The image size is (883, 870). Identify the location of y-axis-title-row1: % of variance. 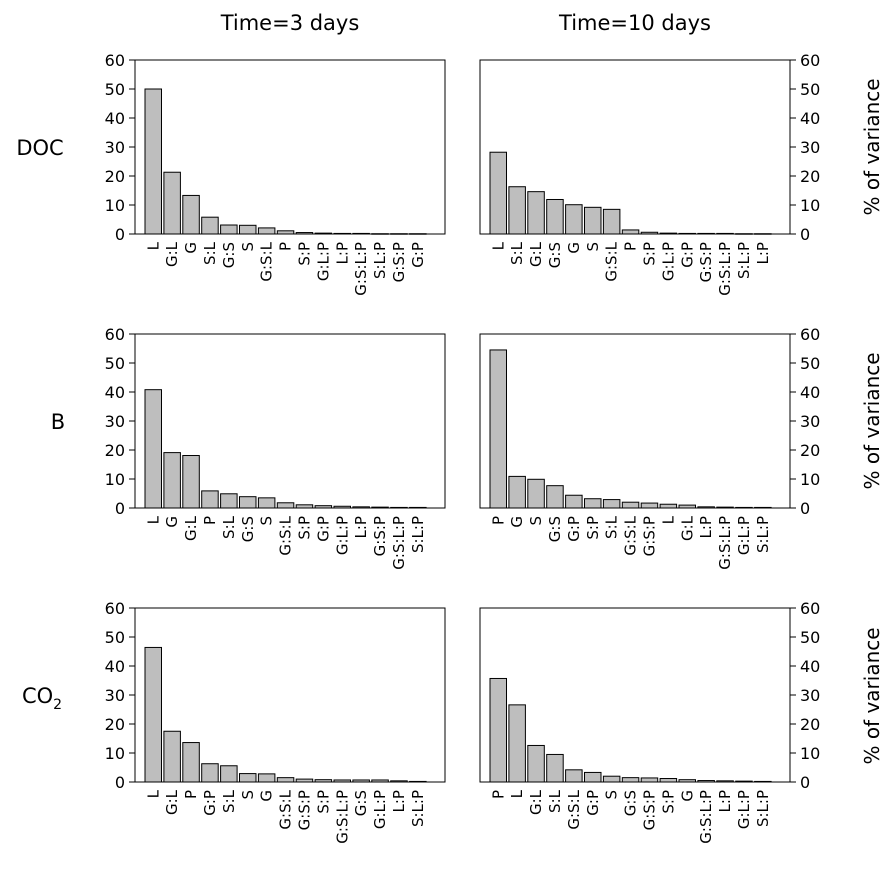
(871, 146).